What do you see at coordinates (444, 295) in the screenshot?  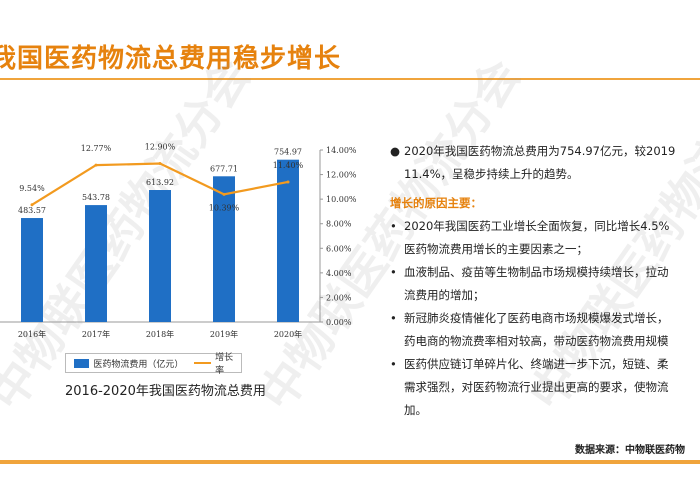 I see `reason-2-line-2: 流费用的增加；` at bounding box center [444, 295].